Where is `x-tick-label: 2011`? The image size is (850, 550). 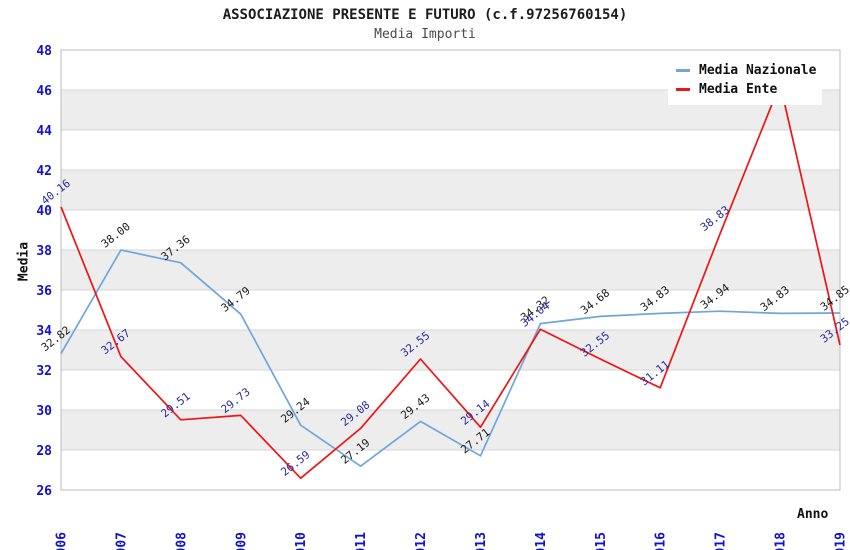 x-tick-label: 2011 is located at coordinates (361, 541).